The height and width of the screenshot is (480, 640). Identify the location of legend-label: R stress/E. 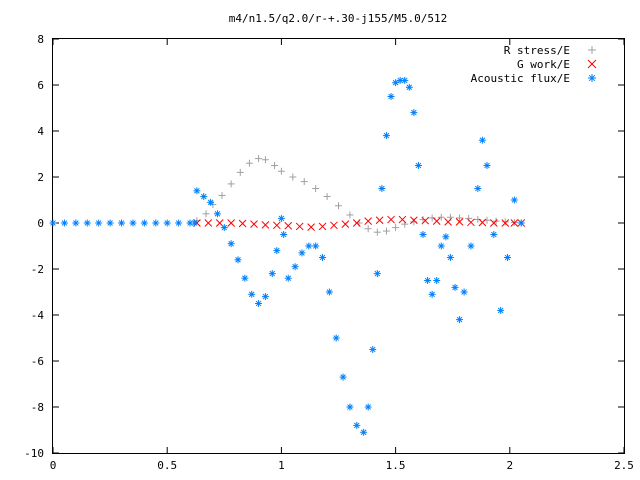
(537, 50).